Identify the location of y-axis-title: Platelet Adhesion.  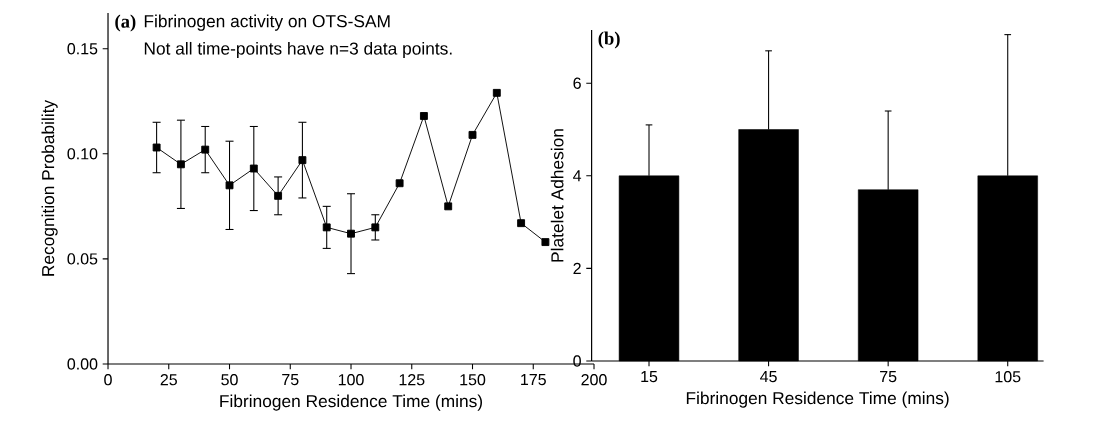
(557, 195).